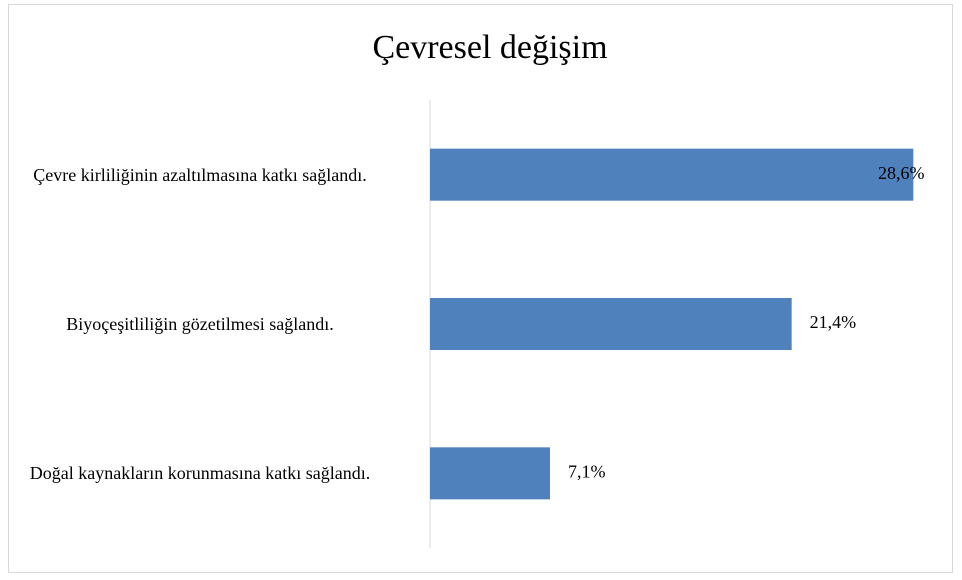 The image size is (962, 580). I want to click on data-label: 21,4%, so click(833, 322).